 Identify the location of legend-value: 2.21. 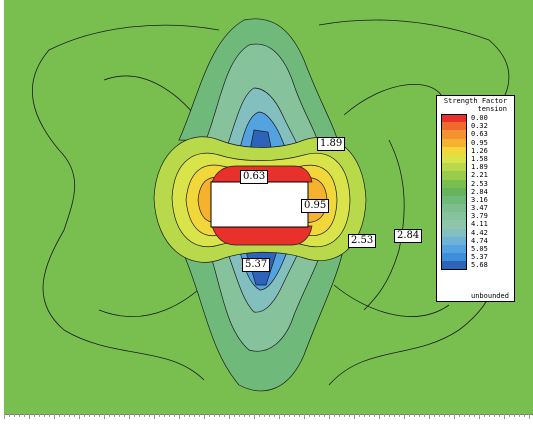
(479, 175).